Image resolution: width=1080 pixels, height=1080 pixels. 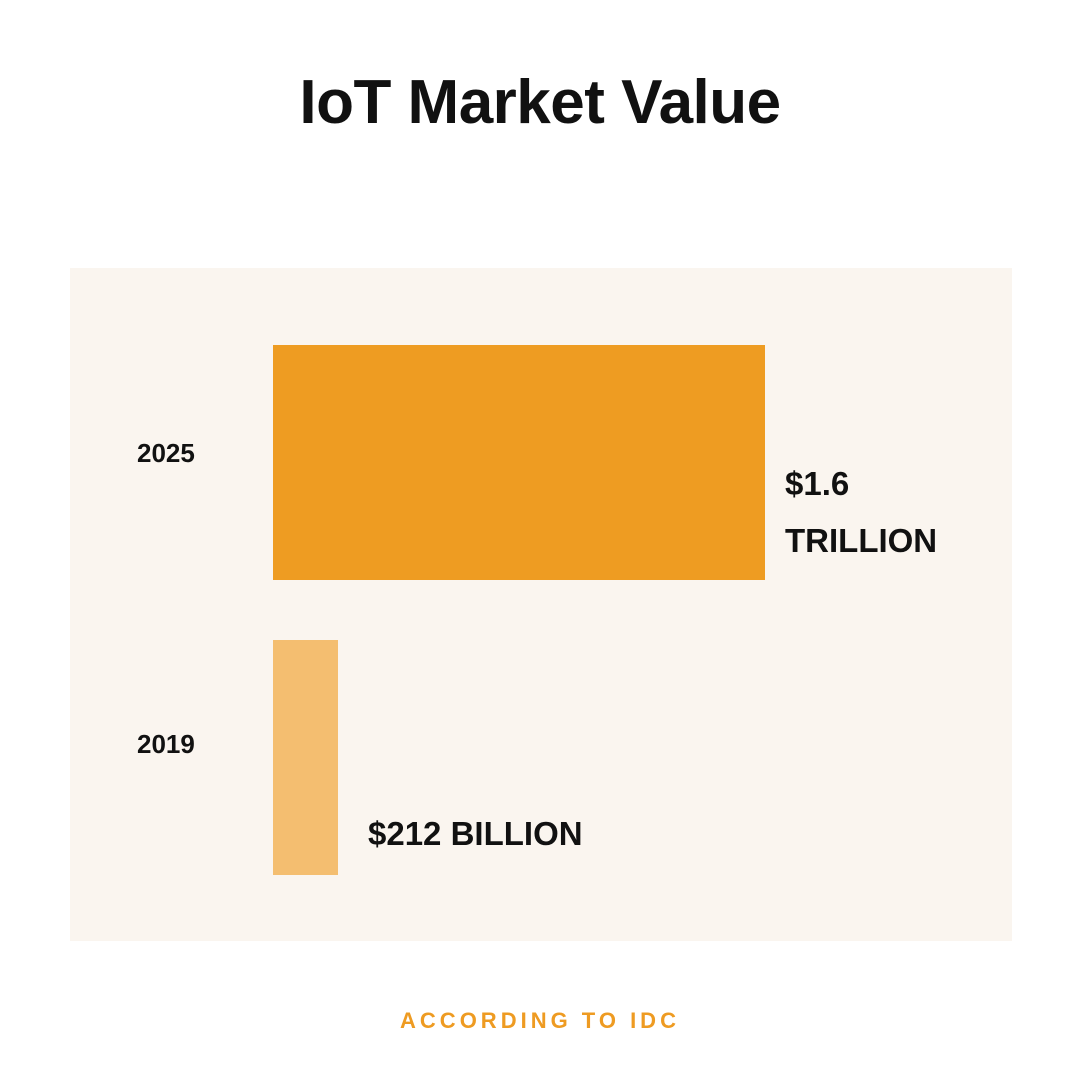 What do you see at coordinates (540, 1020) in the screenshot?
I see `source-note: ACCORDING TO IDC` at bounding box center [540, 1020].